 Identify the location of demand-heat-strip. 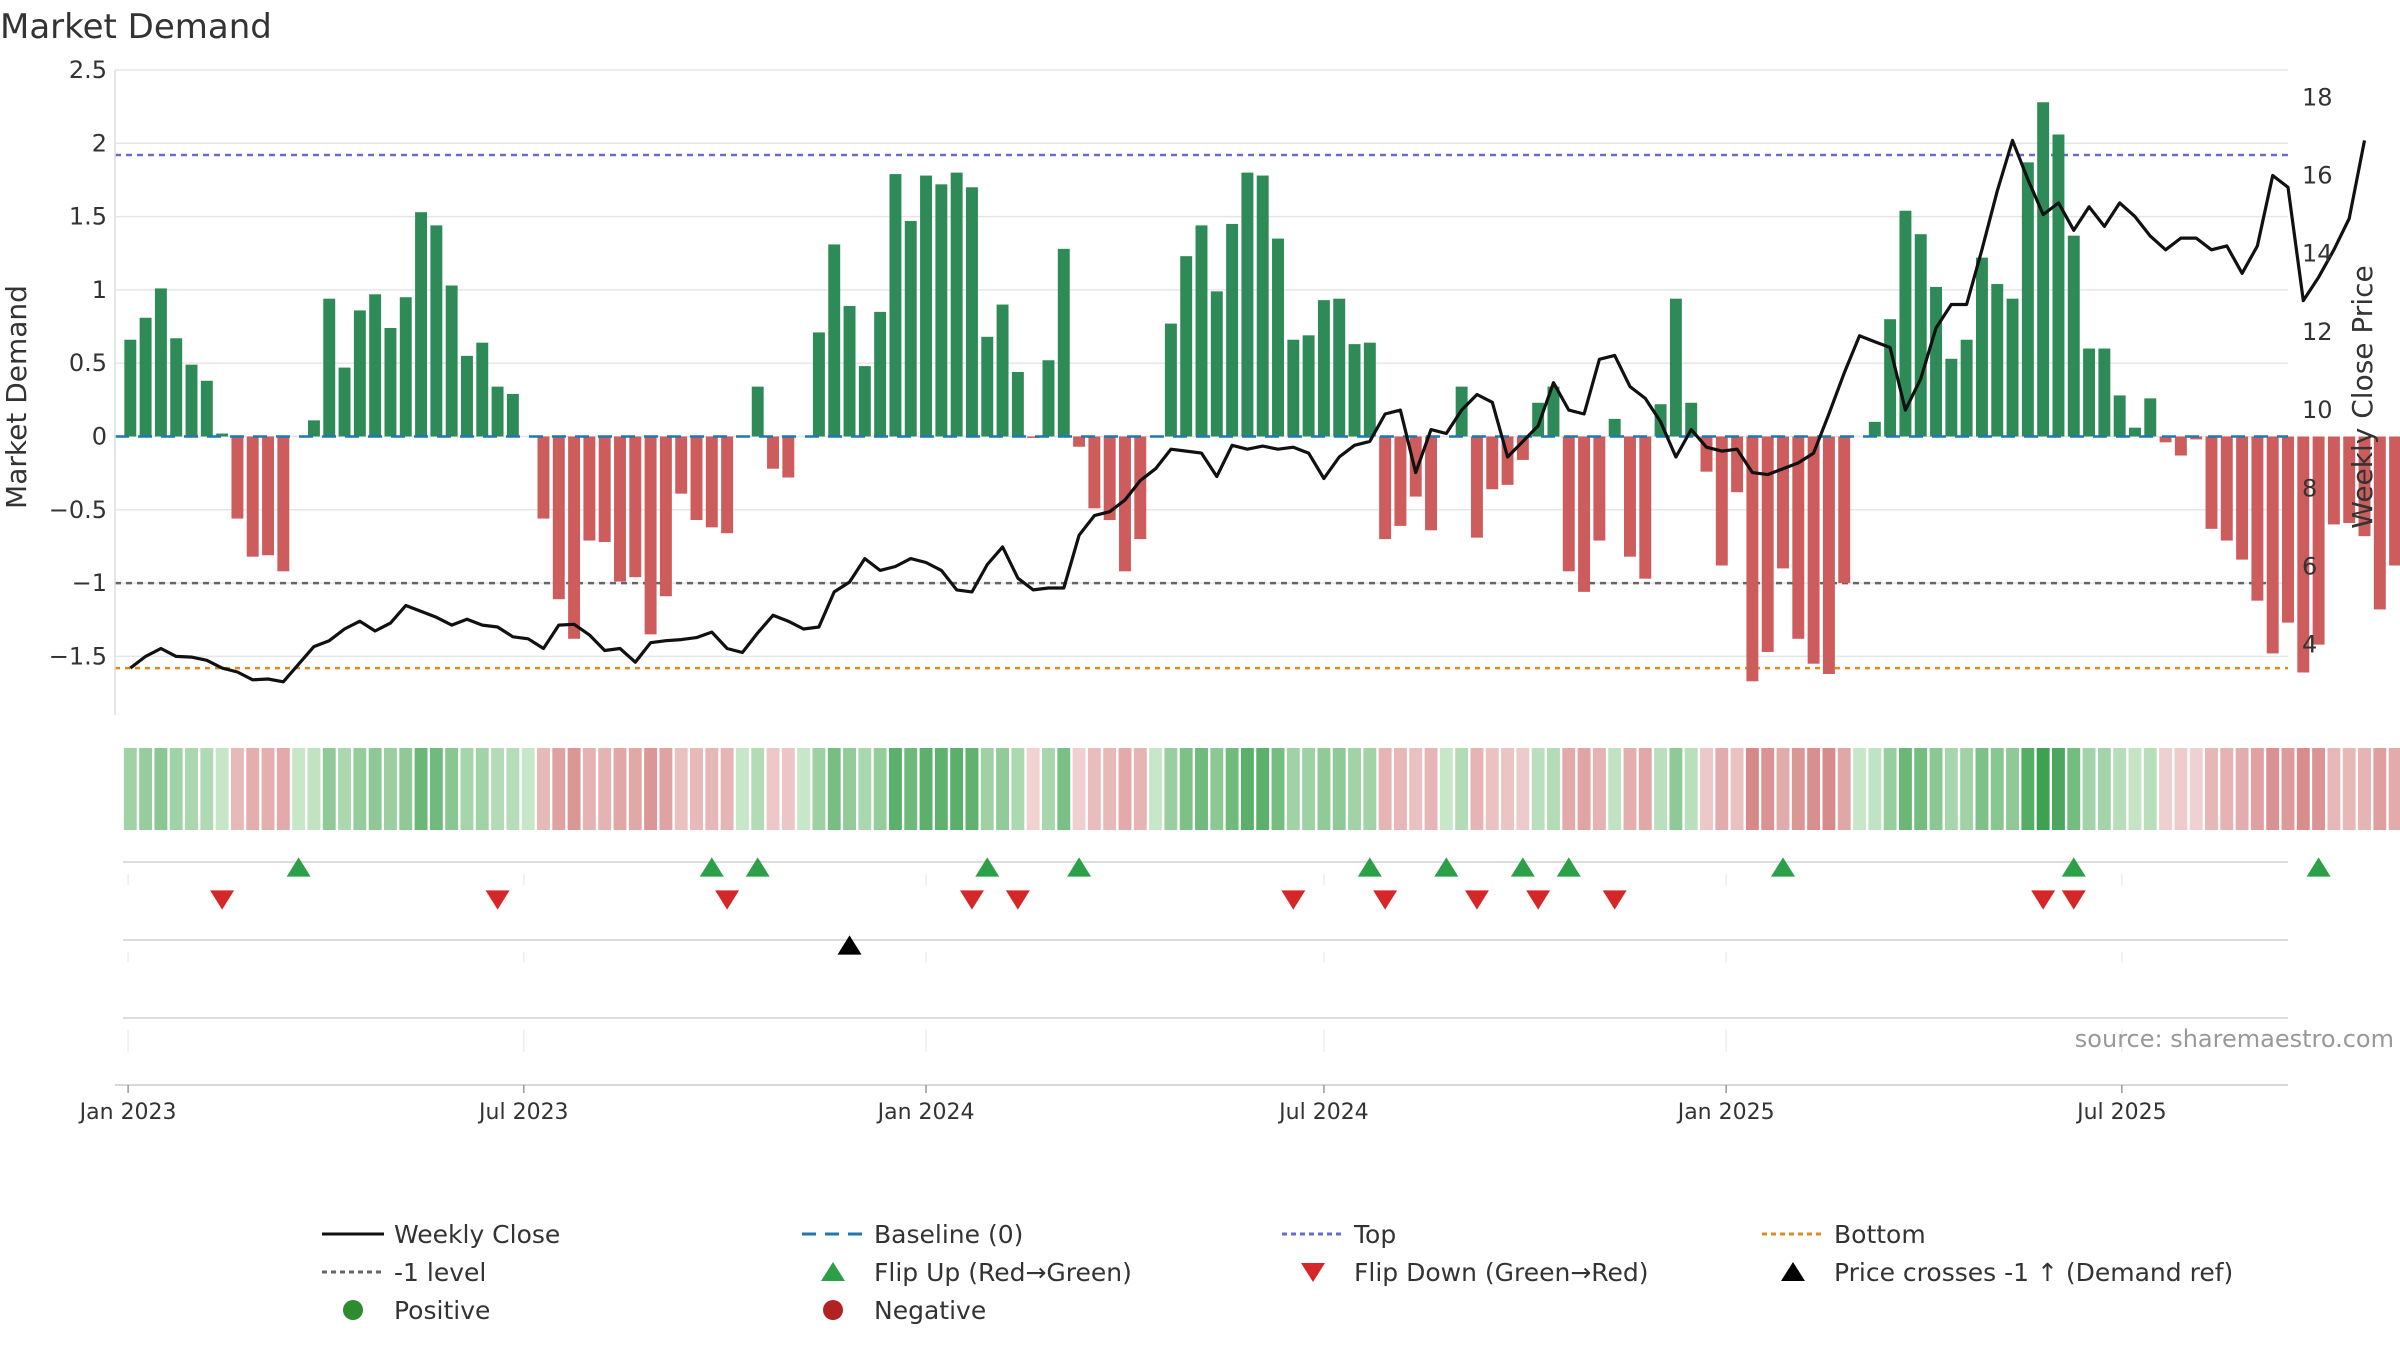
(1261, 789).